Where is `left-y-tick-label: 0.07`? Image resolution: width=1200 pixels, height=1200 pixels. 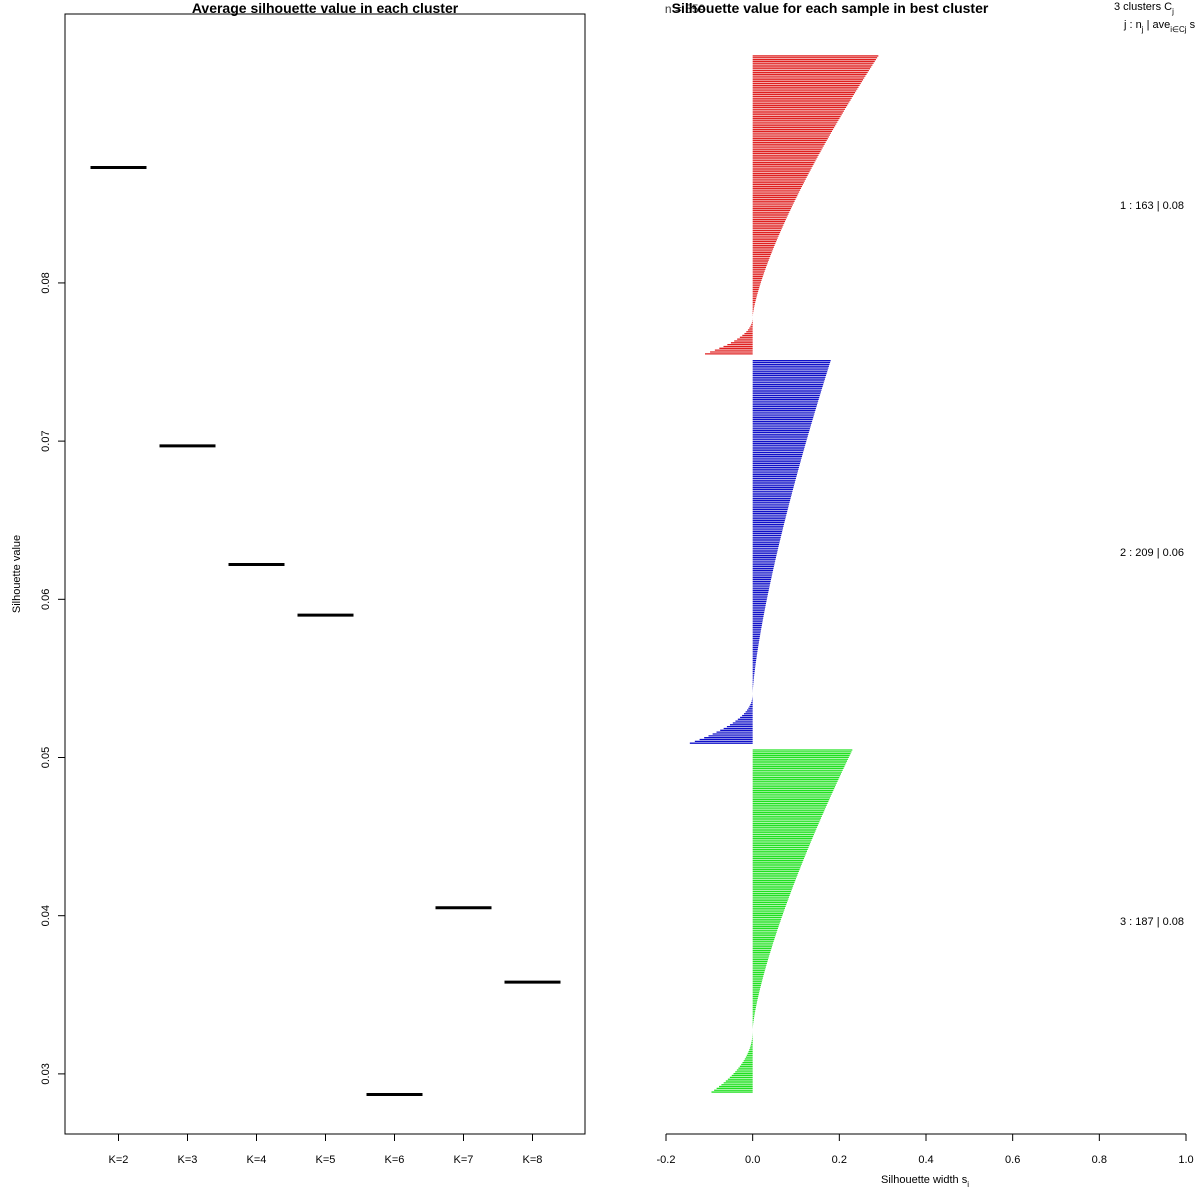
left-y-tick-label: 0.07 is located at coordinates (46, 440).